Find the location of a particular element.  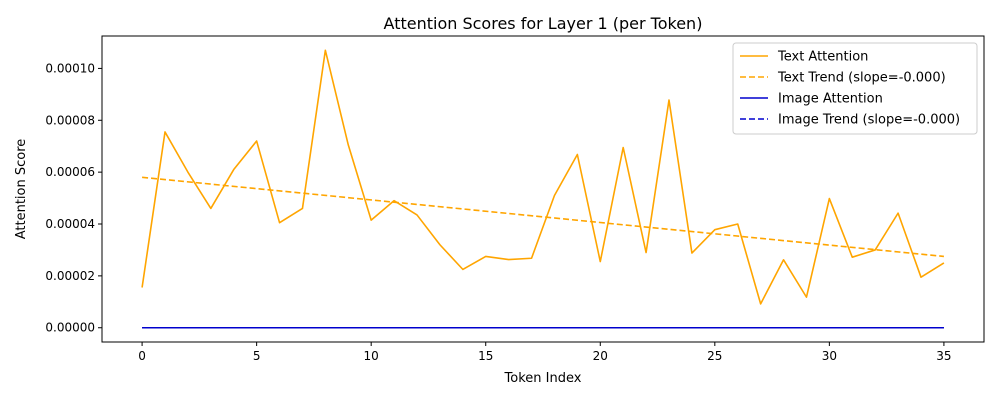

legend-label: Text Attention is located at coordinates (822, 57).